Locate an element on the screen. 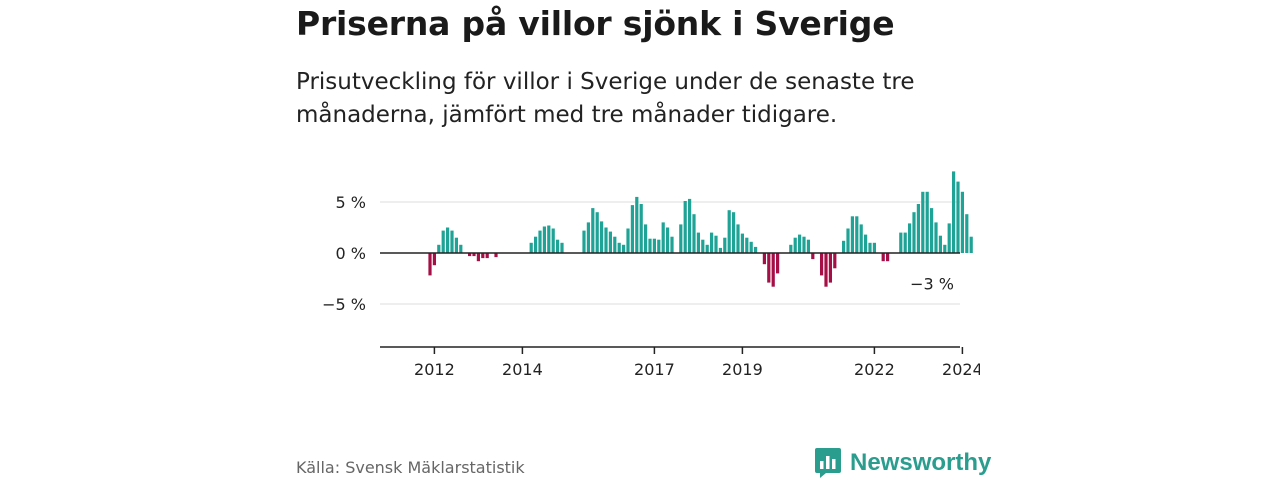  y-tick-label: 0 % is located at coordinates (351, 253).